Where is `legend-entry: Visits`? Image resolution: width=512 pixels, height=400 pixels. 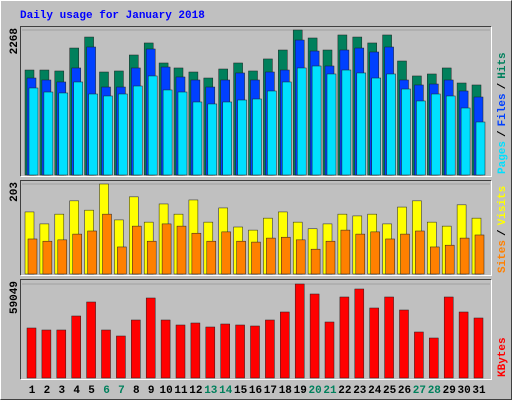 legend-entry: Visits is located at coordinates (503, 206).